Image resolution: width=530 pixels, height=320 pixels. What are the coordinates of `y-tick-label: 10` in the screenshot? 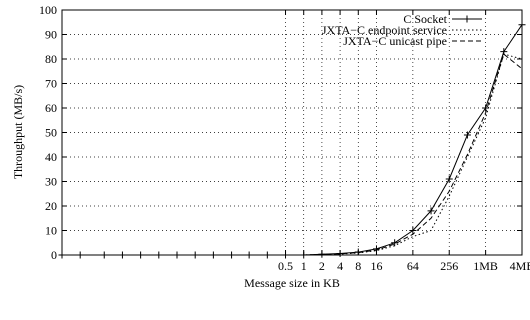 It's located at (51, 231).